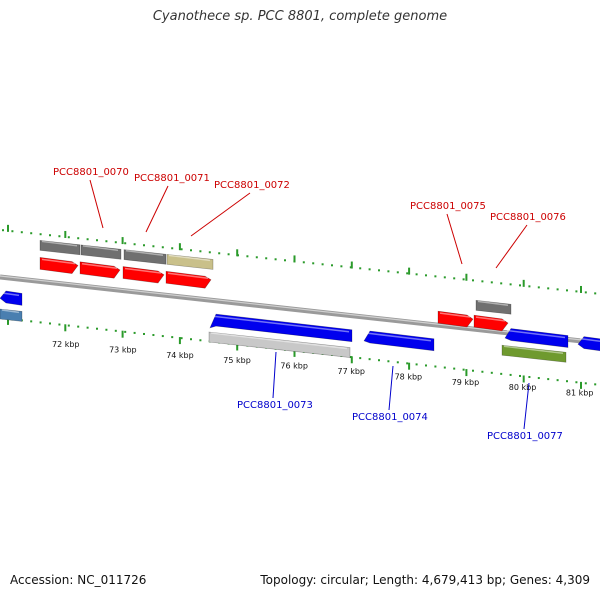  Describe the element at coordinates (66, 344) in the screenshot. I see `kbp-label: 72 kbp` at that location.